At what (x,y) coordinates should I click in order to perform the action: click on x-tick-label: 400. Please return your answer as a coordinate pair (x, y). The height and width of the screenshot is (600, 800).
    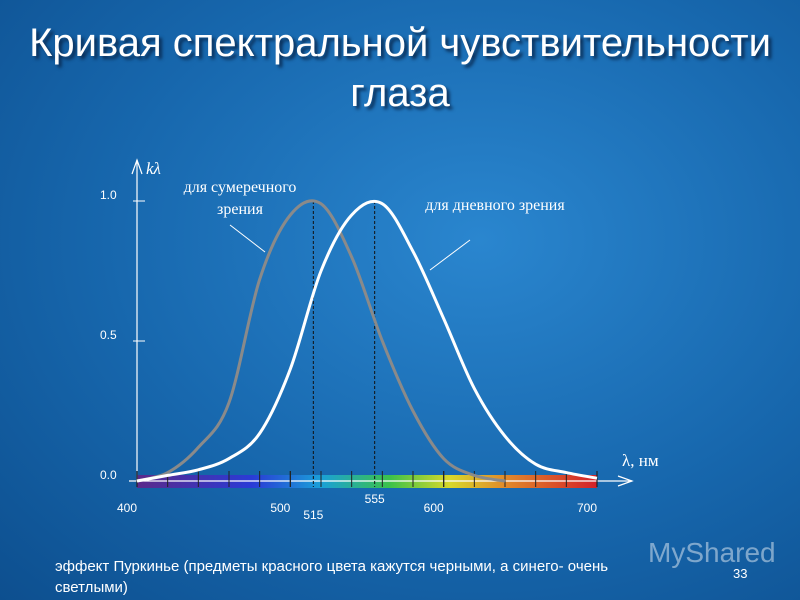
    Looking at the image, I should click on (127, 508).